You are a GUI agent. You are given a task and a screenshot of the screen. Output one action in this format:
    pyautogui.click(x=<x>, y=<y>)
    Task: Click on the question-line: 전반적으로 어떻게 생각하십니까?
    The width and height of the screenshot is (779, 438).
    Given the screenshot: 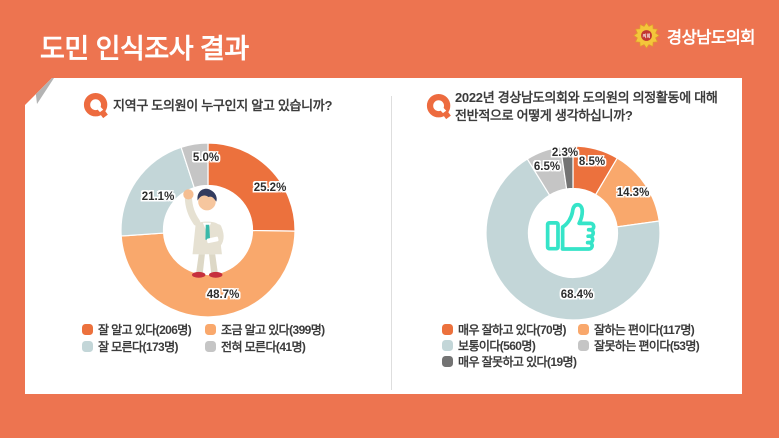 What is the action you would take?
    pyautogui.click(x=544, y=115)
    